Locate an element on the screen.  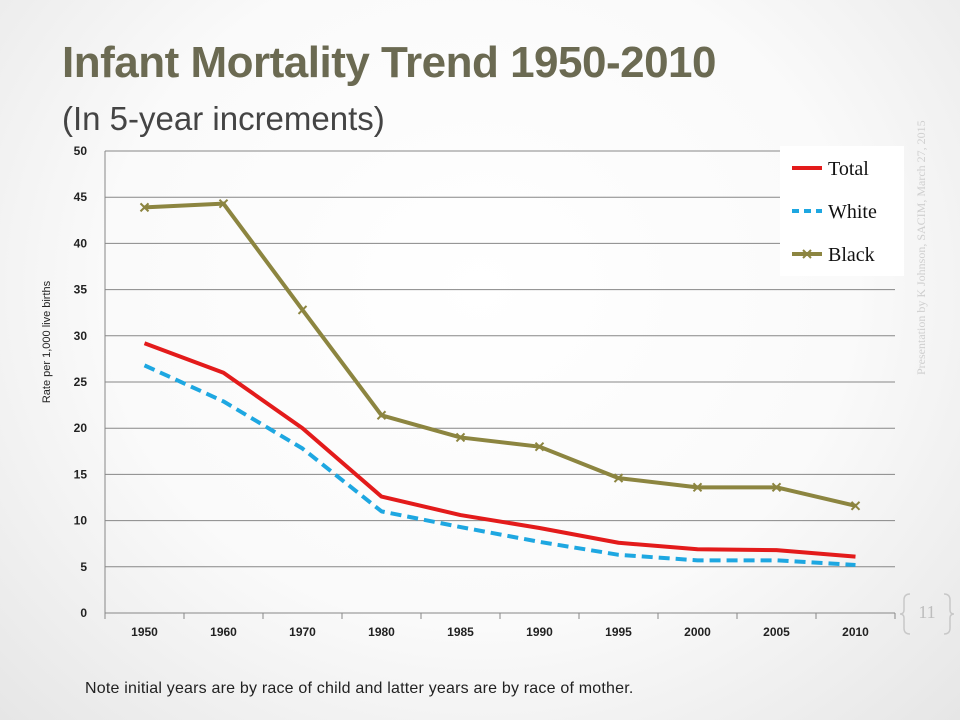
x-tick-label: 1985 is located at coordinates (460, 632).